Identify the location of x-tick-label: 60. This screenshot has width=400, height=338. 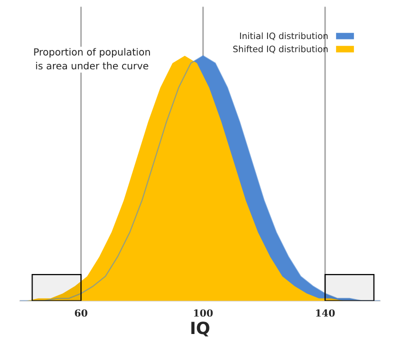
(81, 313).